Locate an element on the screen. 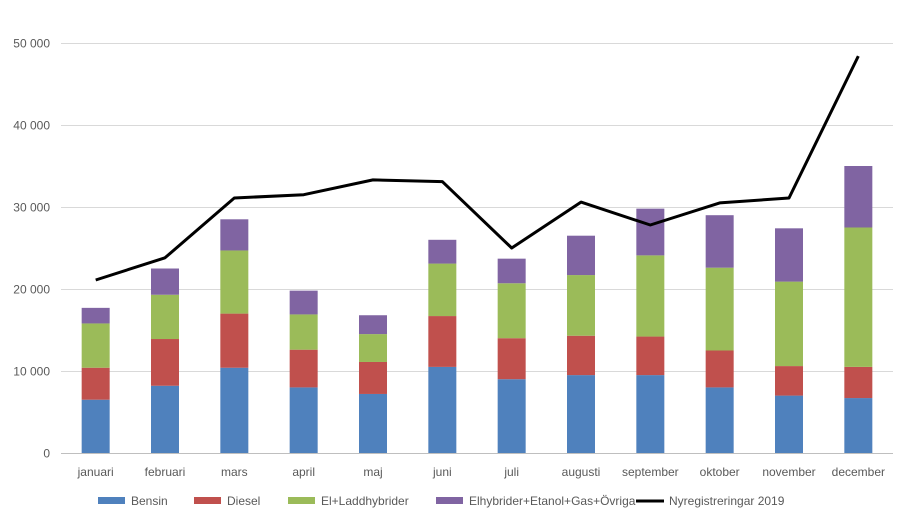 The image size is (910, 517). legend-item-2: Diesel is located at coordinates (227, 501).